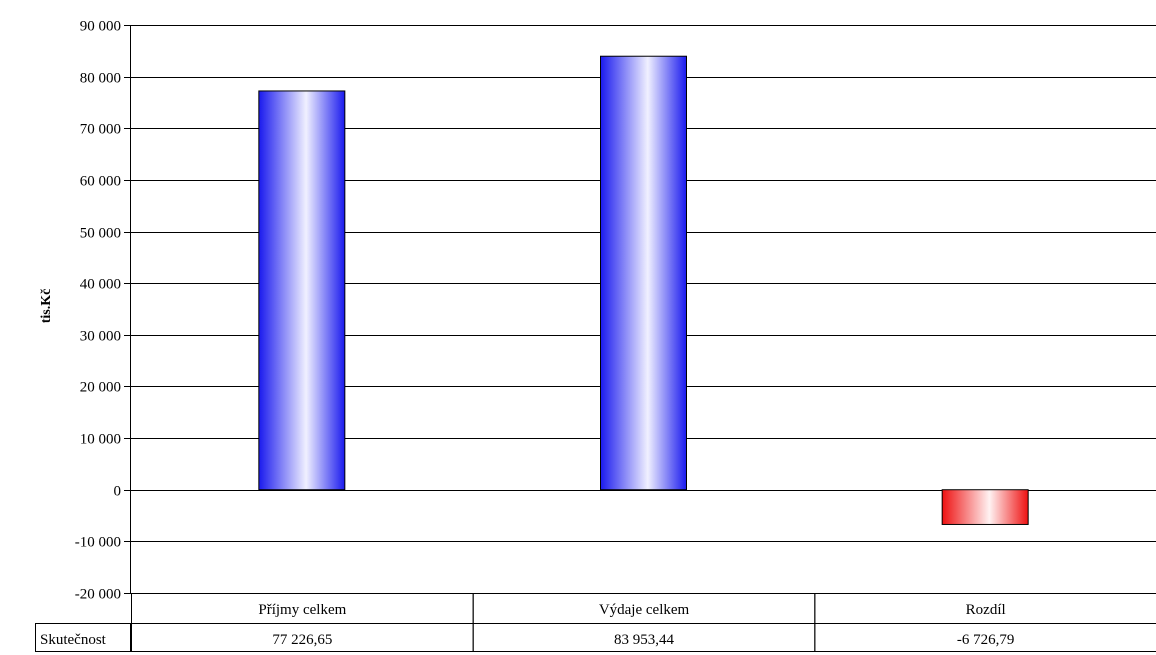 This screenshot has height=655, width=1156. What do you see at coordinates (644, 610) in the screenshot?
I see `category-label: Výdaje celkem` at bounding box center [644, 610].